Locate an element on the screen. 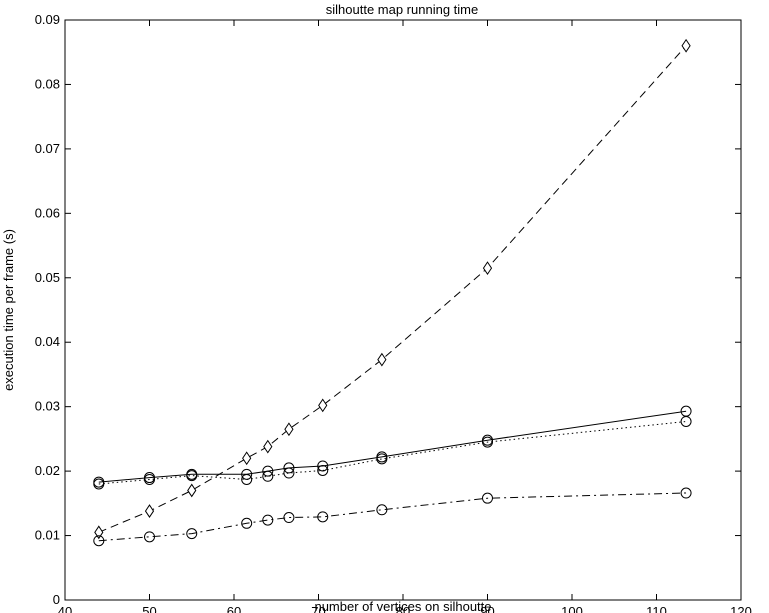 The image size is (769, 613). x-axis-title: number of vertices on silhoutte is located at coordinates (402, 606).